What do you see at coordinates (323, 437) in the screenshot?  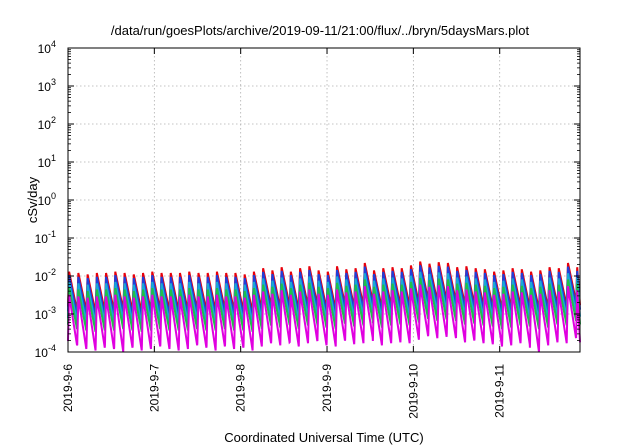 I see `x-axis-label: Coordinated Universal Time (UTC)` at bounding box center [323, 437].